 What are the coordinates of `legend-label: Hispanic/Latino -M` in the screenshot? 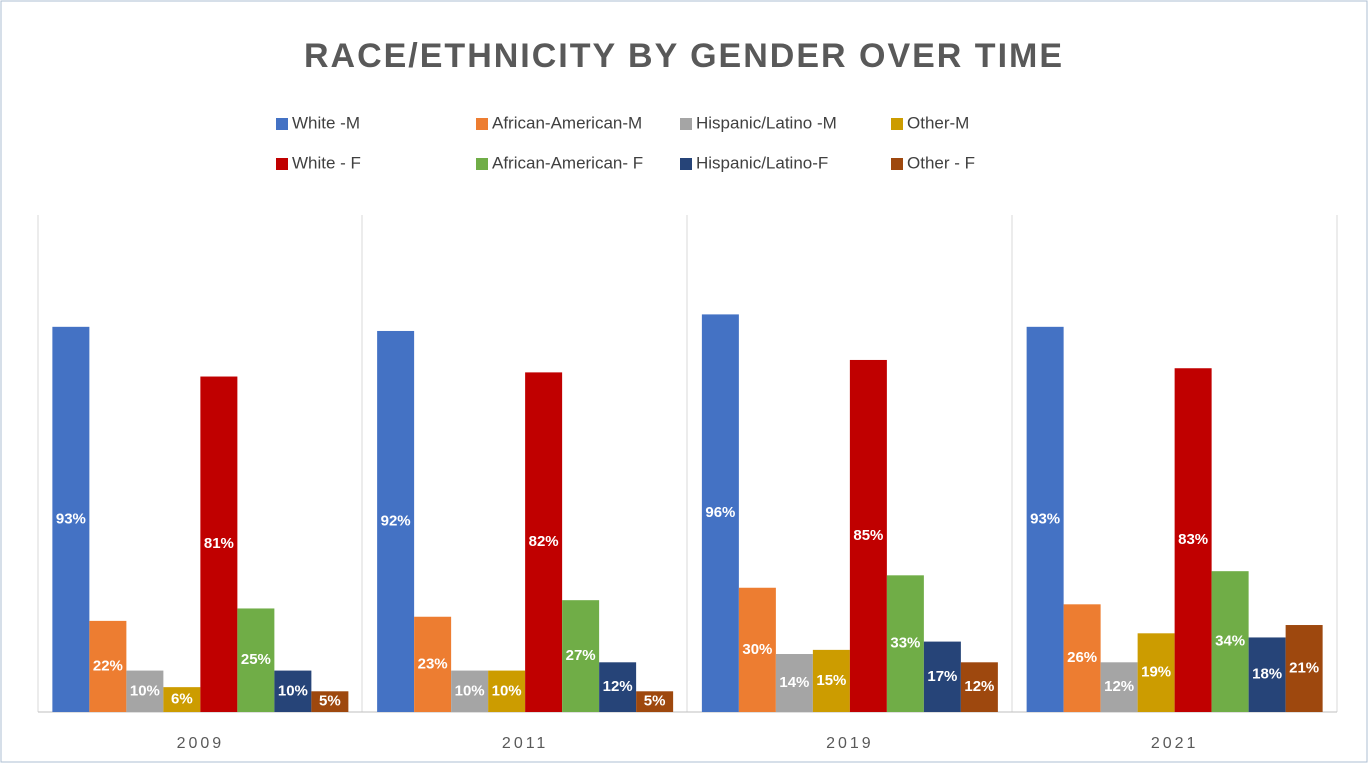 It's located at (766, 122).